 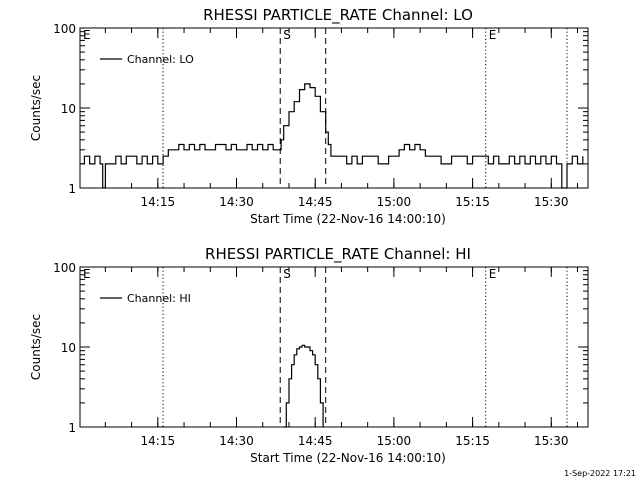 What do you see at coordinates (338, 15) in the screenshot?
I see `chart-title: RHESSI PARTICLE_RATE Channel: LO` at bounding box center [338, 15].